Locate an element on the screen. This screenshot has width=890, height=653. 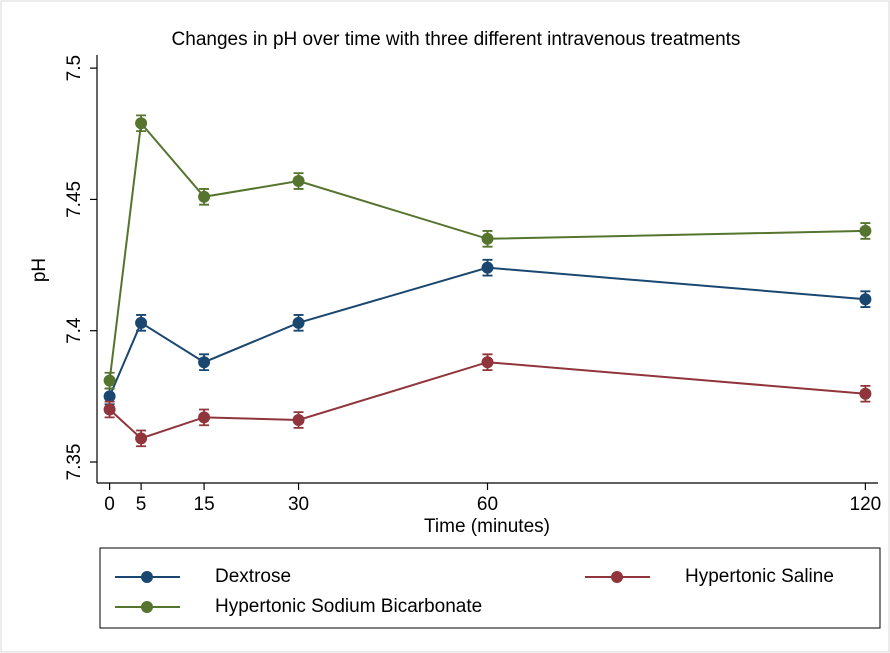
x-tick-label: 5 is located at coordinates (141, 504).